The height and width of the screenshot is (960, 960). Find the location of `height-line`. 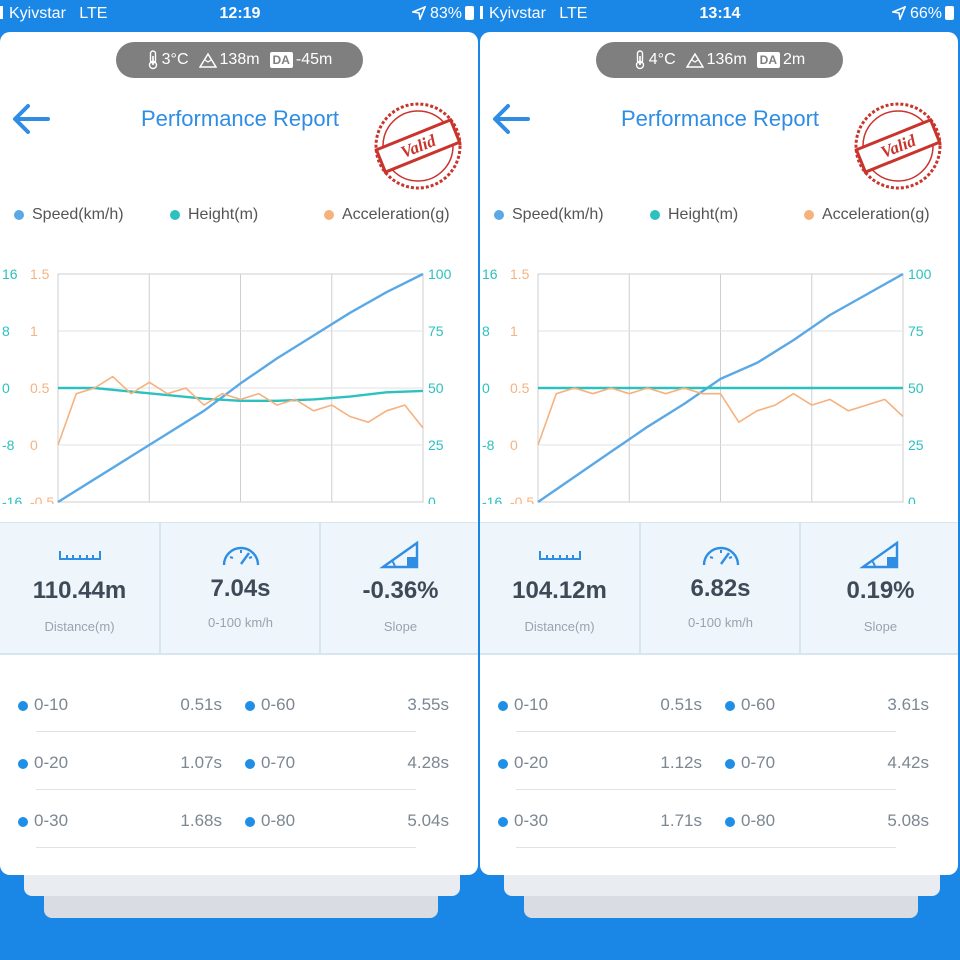

height-line is located at coordinates (241, 394).